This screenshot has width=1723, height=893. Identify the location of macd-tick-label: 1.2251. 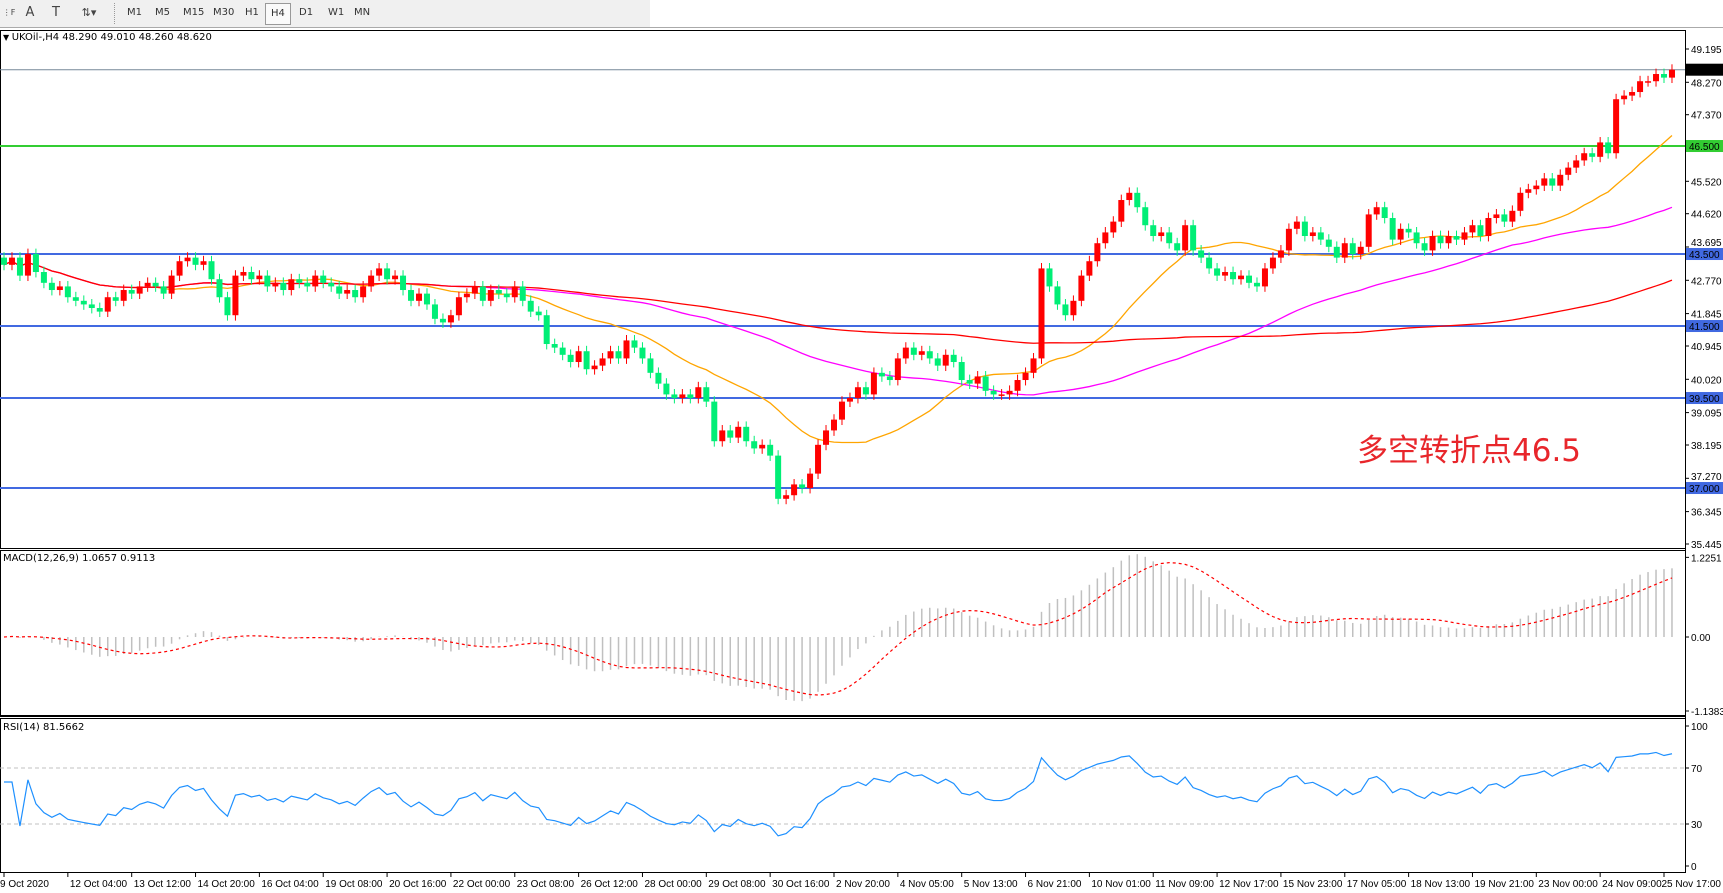
(1706, 558).